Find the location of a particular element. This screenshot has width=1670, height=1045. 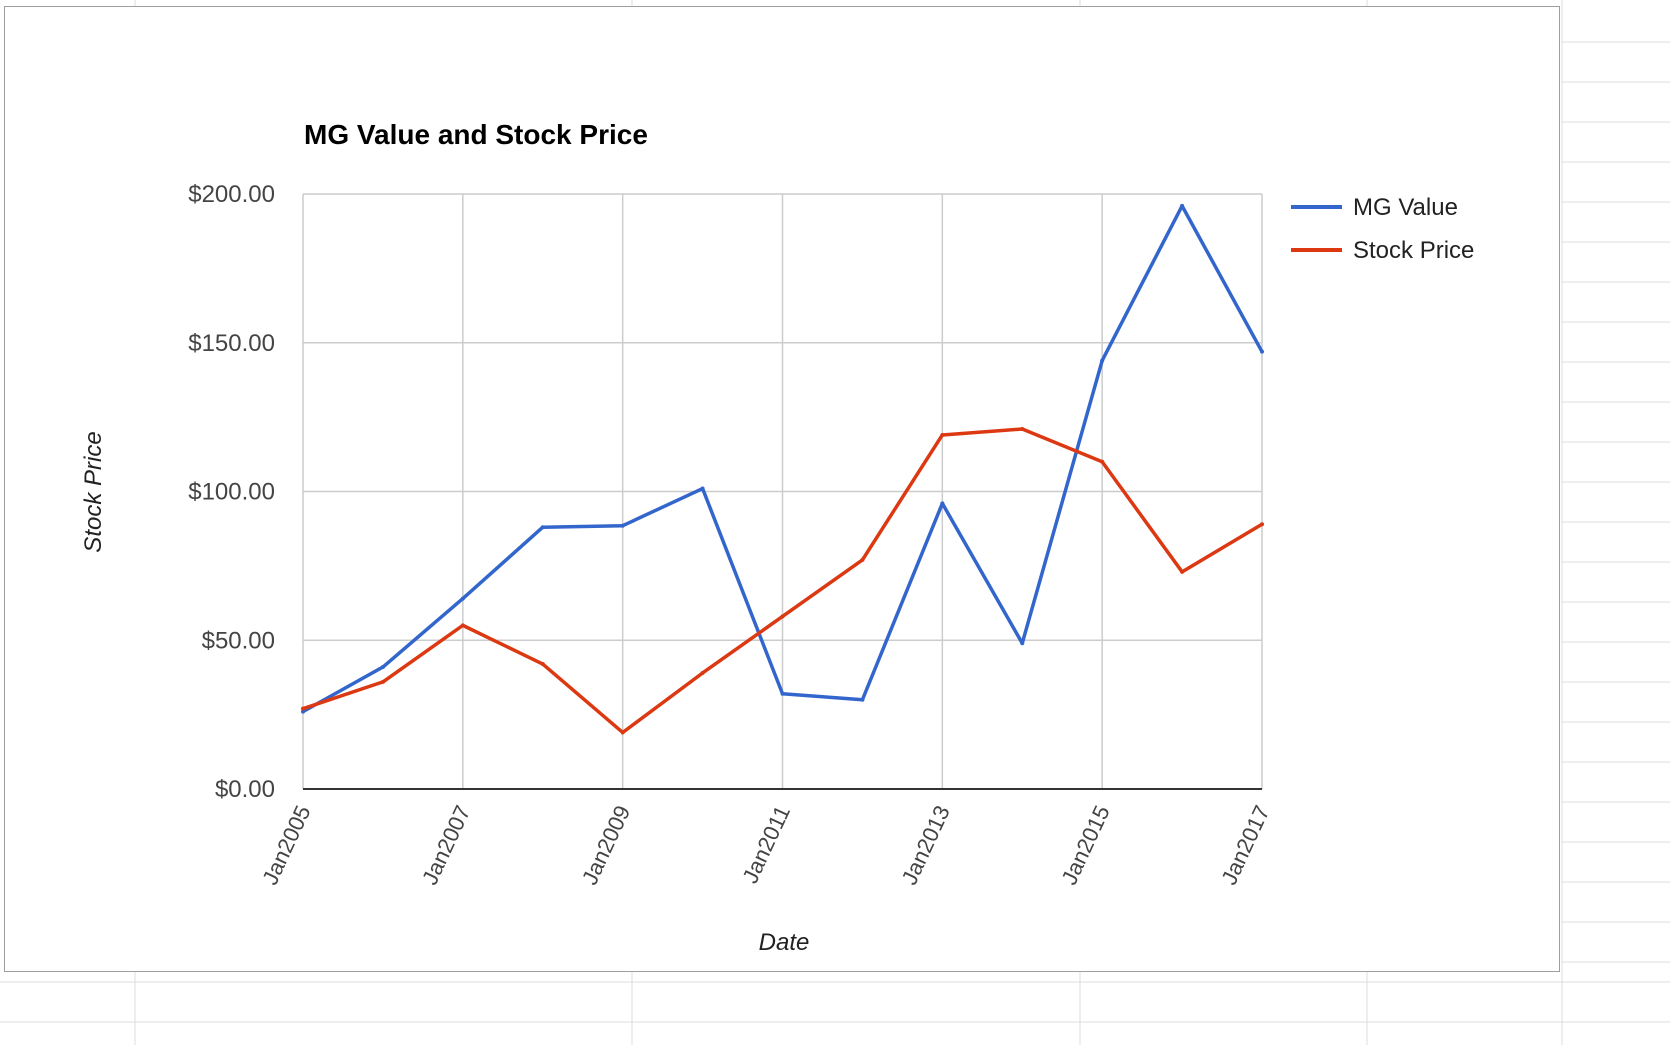

y-tick-label: $200.00 is located at coordinates (231, 194).